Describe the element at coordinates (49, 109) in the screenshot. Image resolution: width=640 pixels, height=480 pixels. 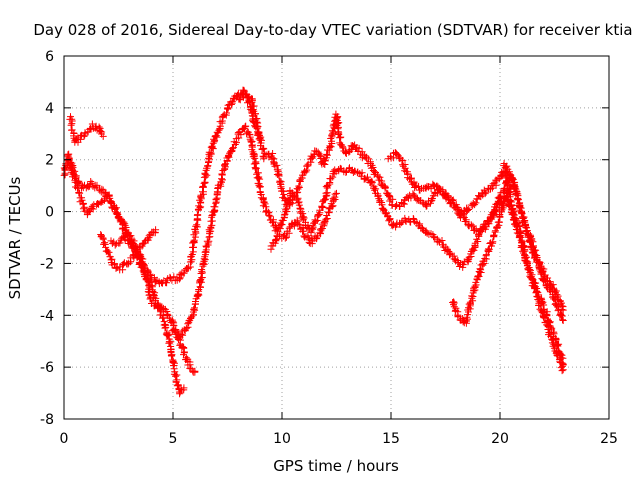
I see `y-tick-label: 4` at that location.